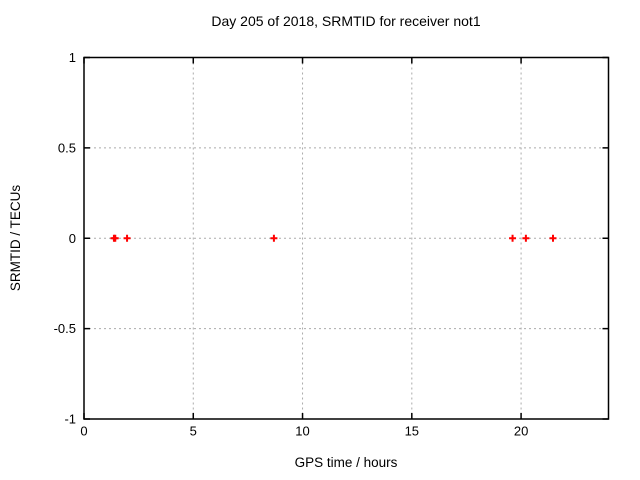  I want to click on x-tick-label: 0, so click(83, 431).